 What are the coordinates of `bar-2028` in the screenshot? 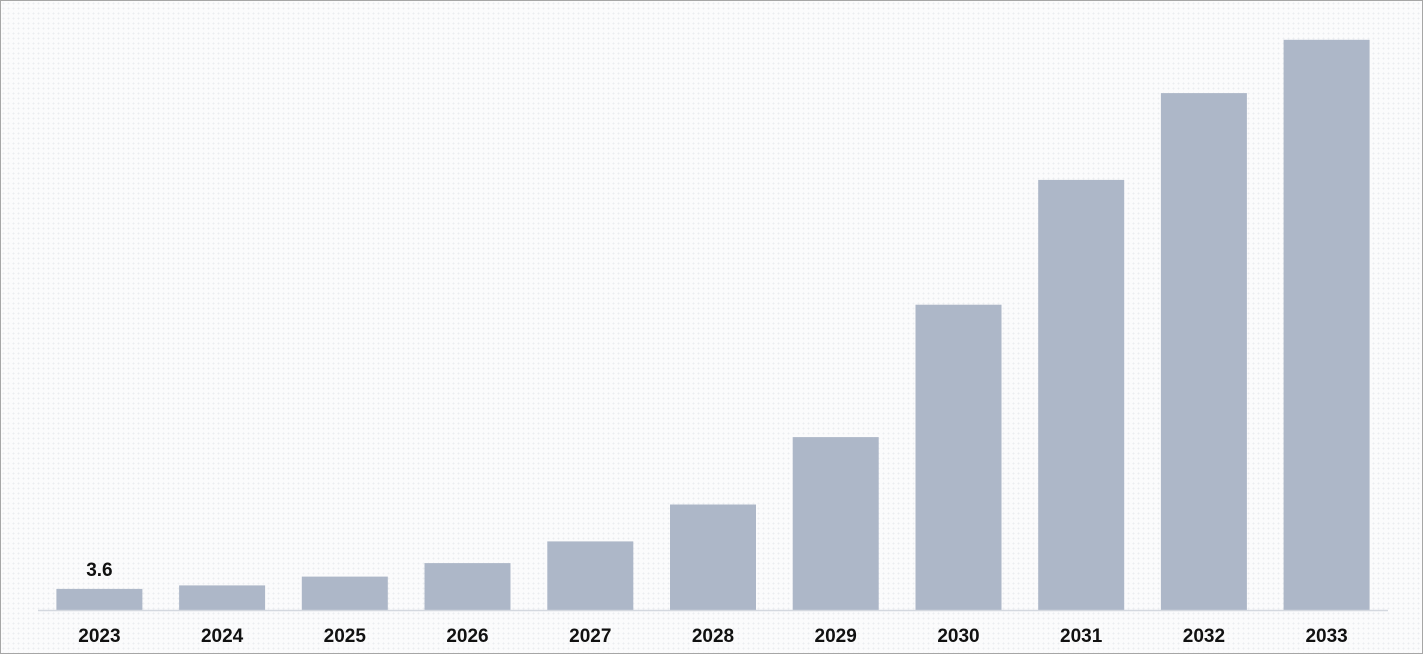 It's located at (713, 557).